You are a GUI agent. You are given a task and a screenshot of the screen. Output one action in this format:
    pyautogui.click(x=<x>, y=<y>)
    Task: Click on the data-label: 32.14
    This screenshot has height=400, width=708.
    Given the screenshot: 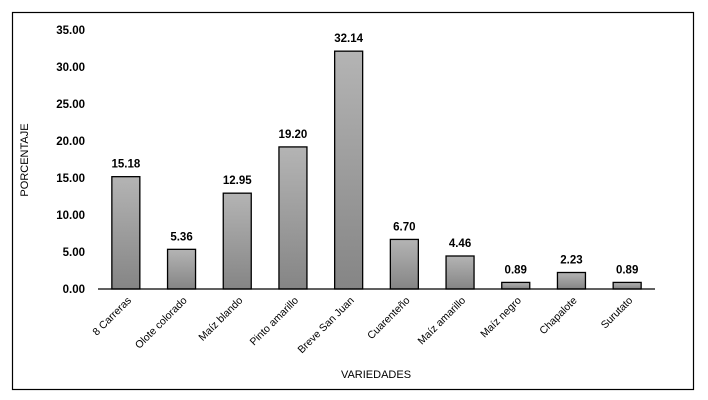 What is the action you would take?
    pyautogui.click(x=348, y=39)
    